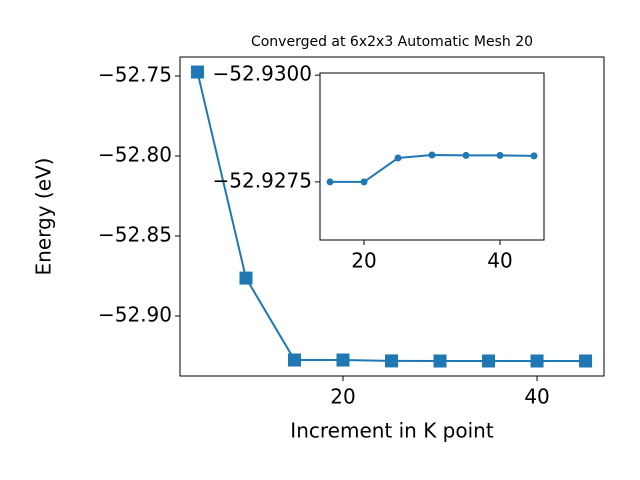 Image resolution: width=640 pixels, height=480 pixels. I want to click on y-tick-label: −52.75, so click(135, 75).